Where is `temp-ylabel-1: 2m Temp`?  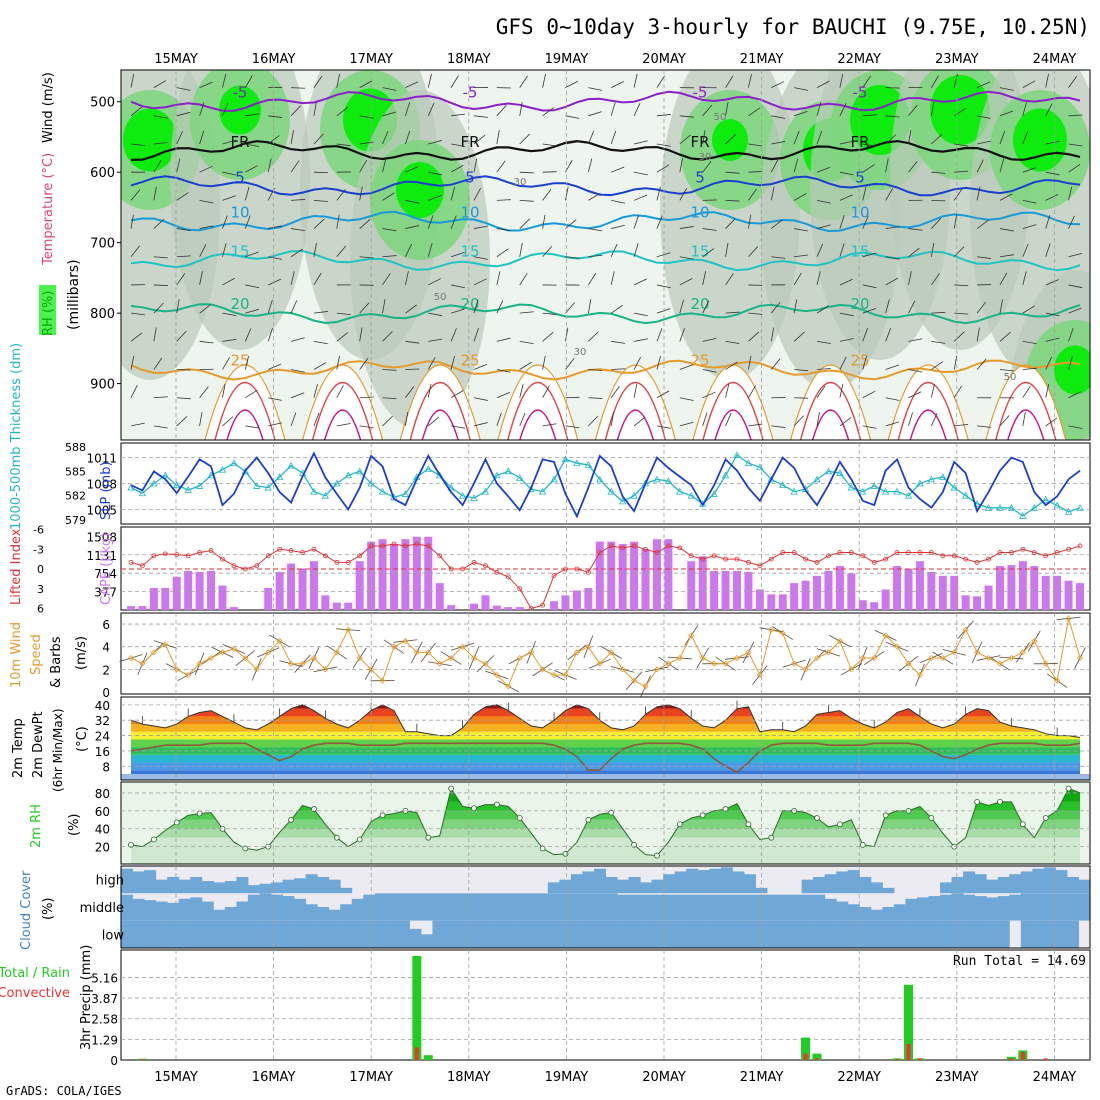 temp-ylabel-1: 2m Temp is located at coordinates (18, 748).